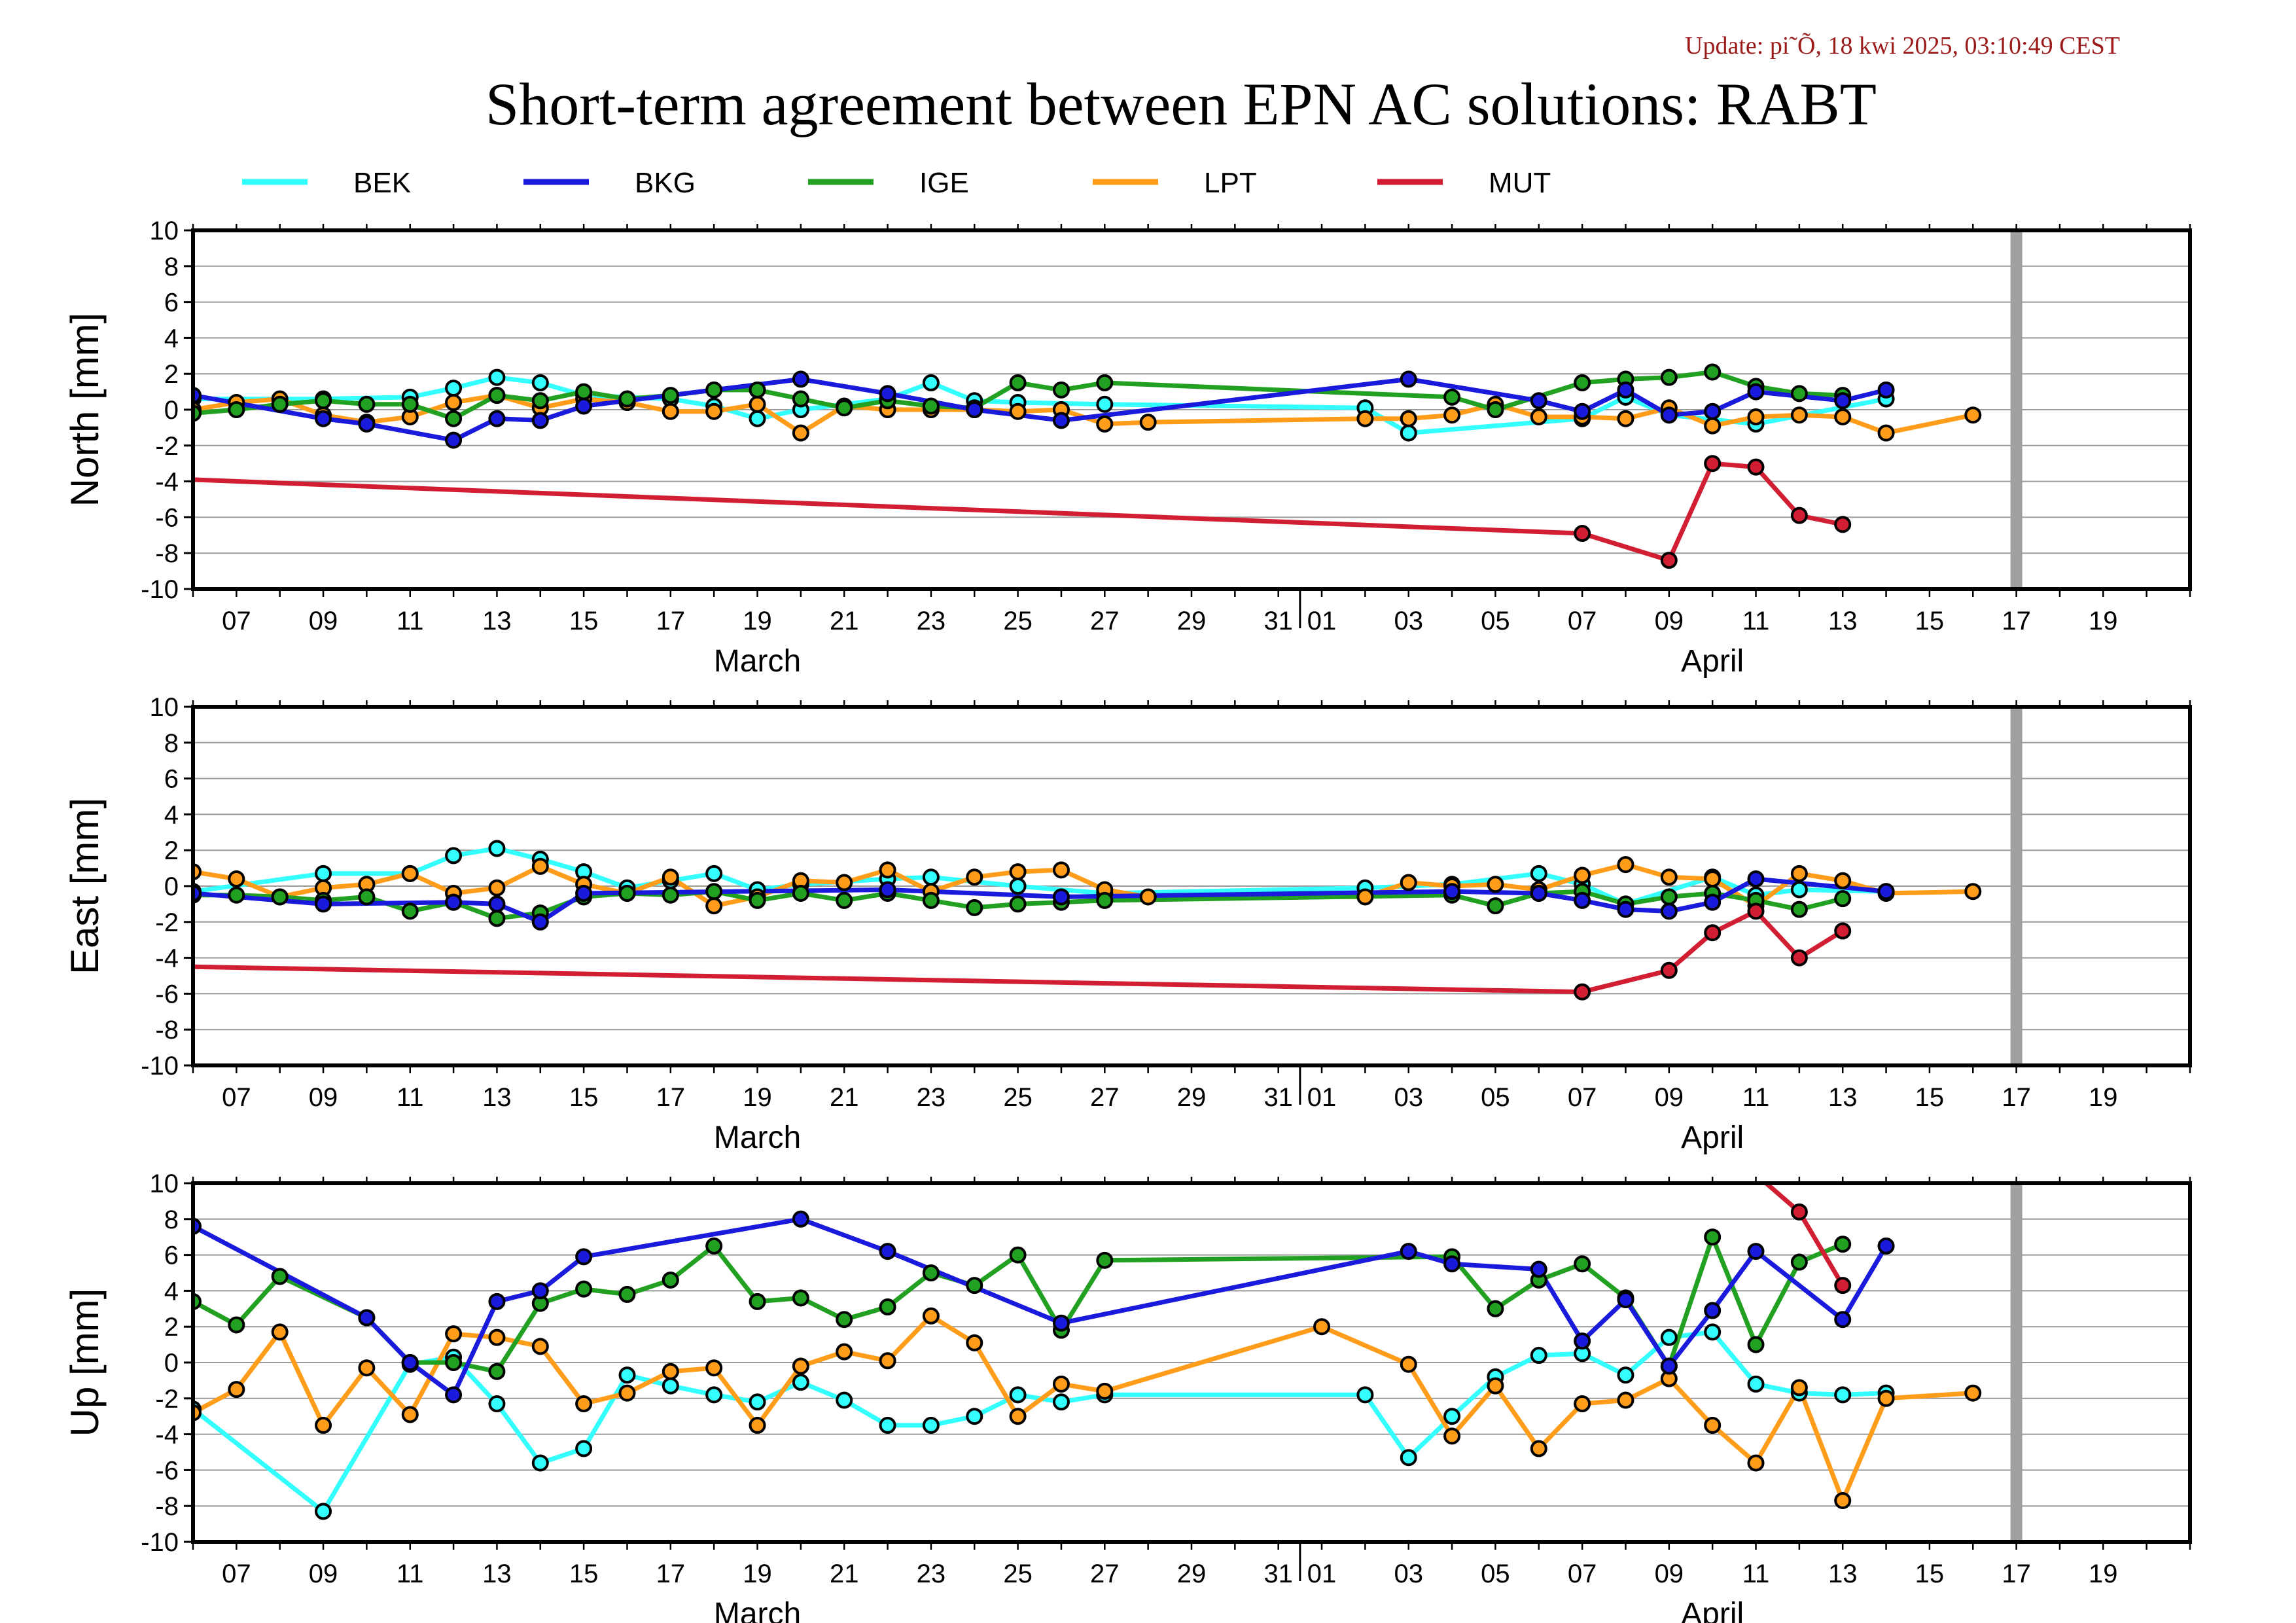 This screenshot has width=2296, height=1623. Describe the element at coordinates (1843, 1574) in the screenshot. I see `x-tick-label: 13` at that location.